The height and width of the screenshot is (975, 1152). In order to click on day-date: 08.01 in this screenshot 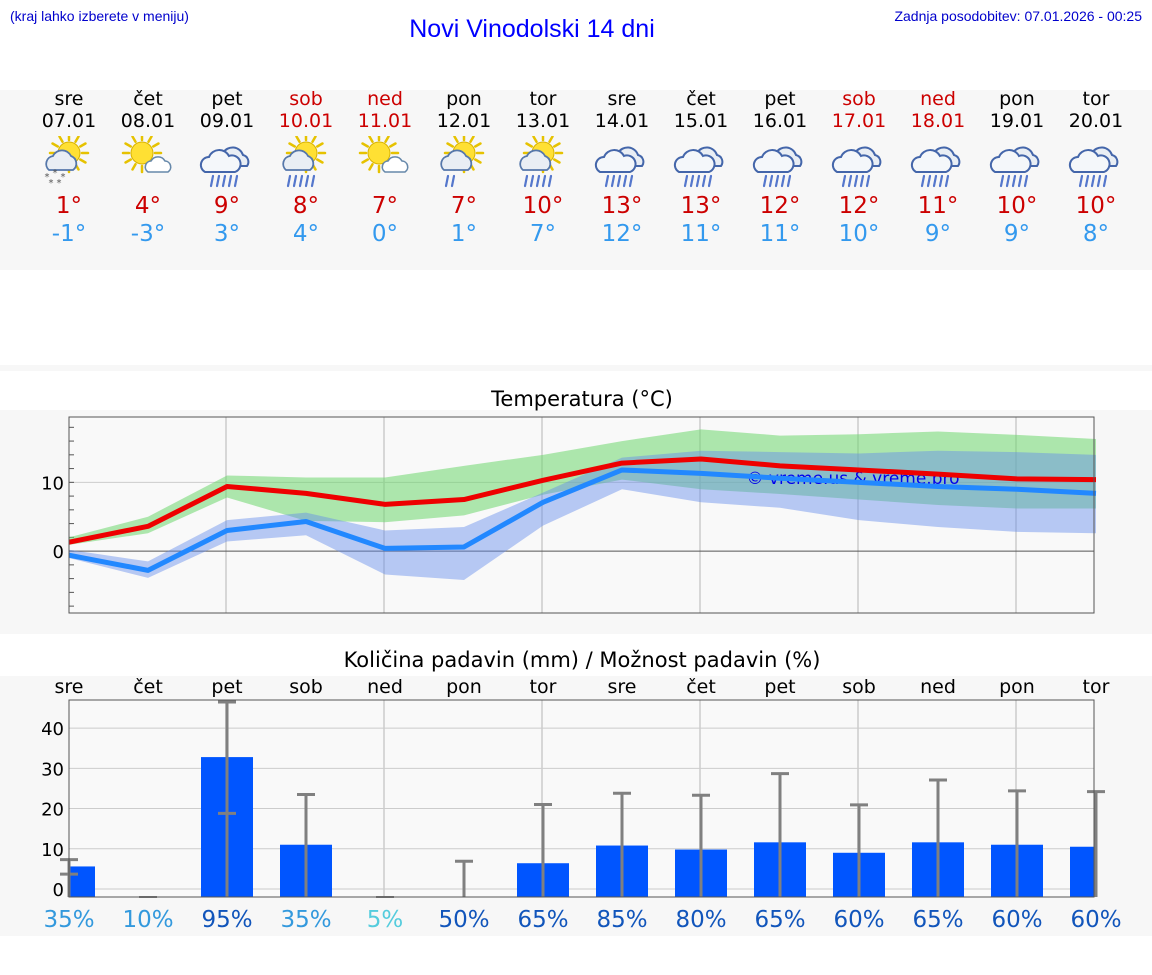, I will do `click(148, 121)`.